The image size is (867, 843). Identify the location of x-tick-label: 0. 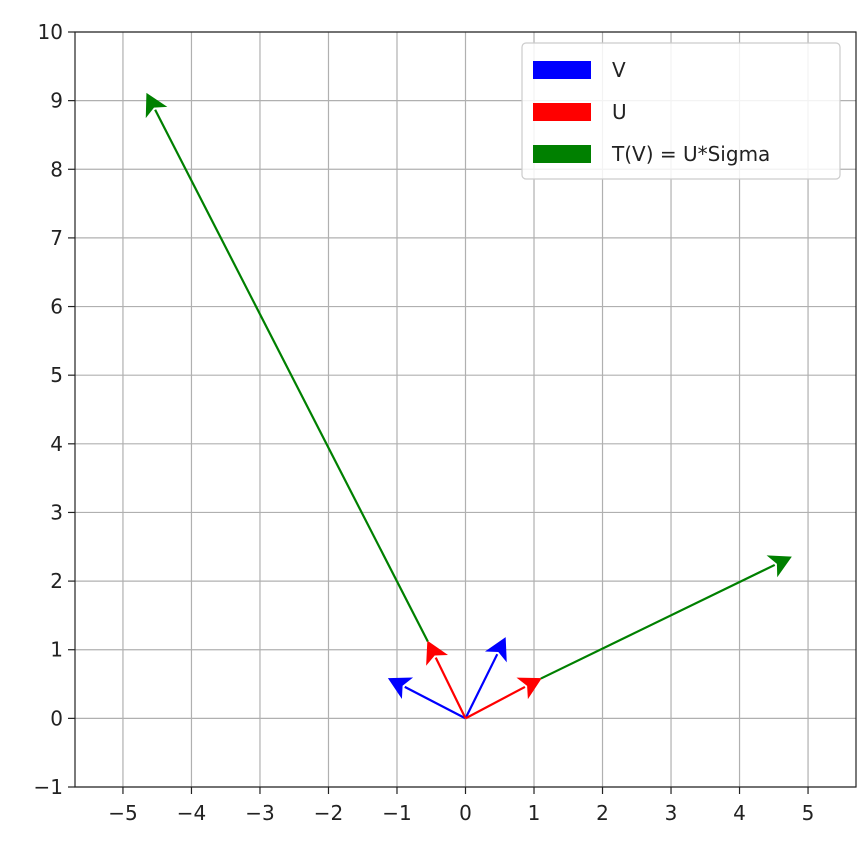
(465, 813).